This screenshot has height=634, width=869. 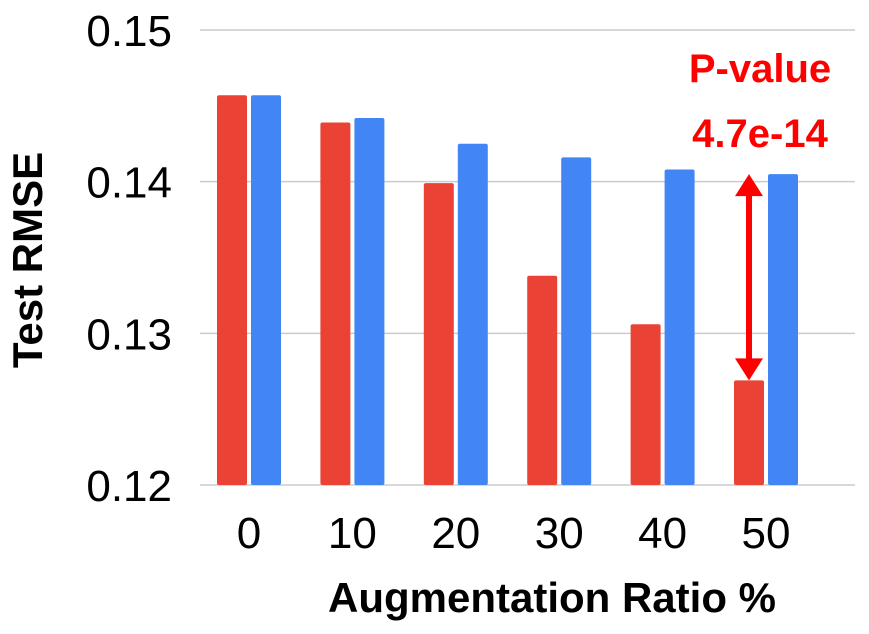 What do you see at coordinates (129, 486) in the screenshot?
I see `y-tick-label: 0.12` at bounding box center [129, 486].